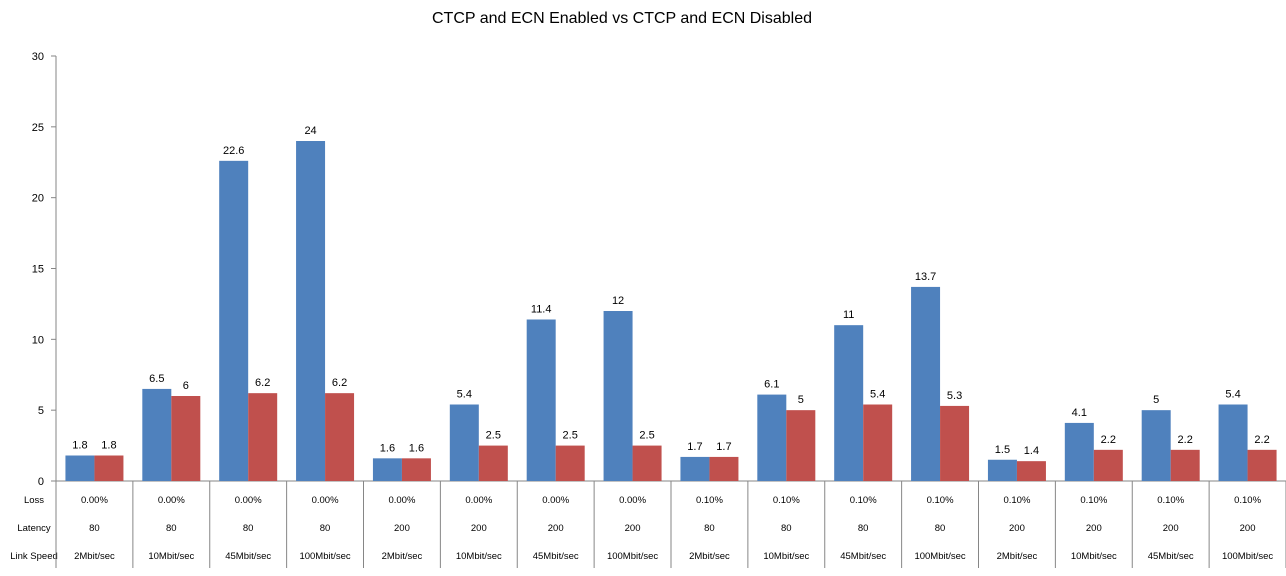  What do you see at coordinates (771, 385) in the screenshot?
I see `data-label: 6.1` at bounding box center [771, 385].